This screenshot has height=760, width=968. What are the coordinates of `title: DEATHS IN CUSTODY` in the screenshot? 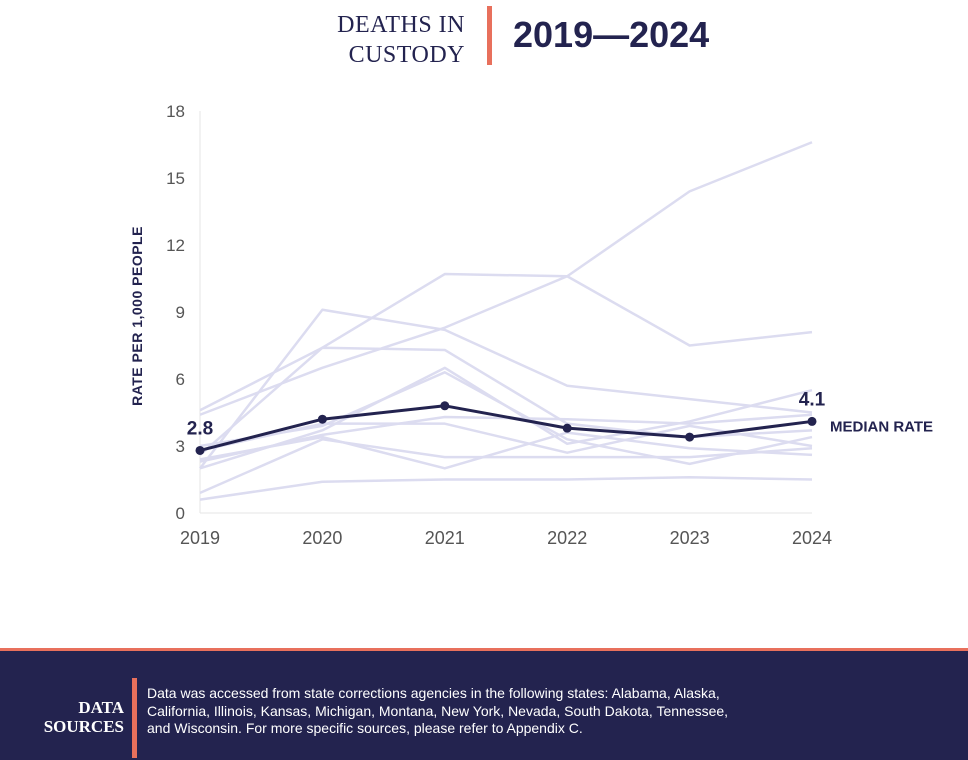 It's located at (401, 40).